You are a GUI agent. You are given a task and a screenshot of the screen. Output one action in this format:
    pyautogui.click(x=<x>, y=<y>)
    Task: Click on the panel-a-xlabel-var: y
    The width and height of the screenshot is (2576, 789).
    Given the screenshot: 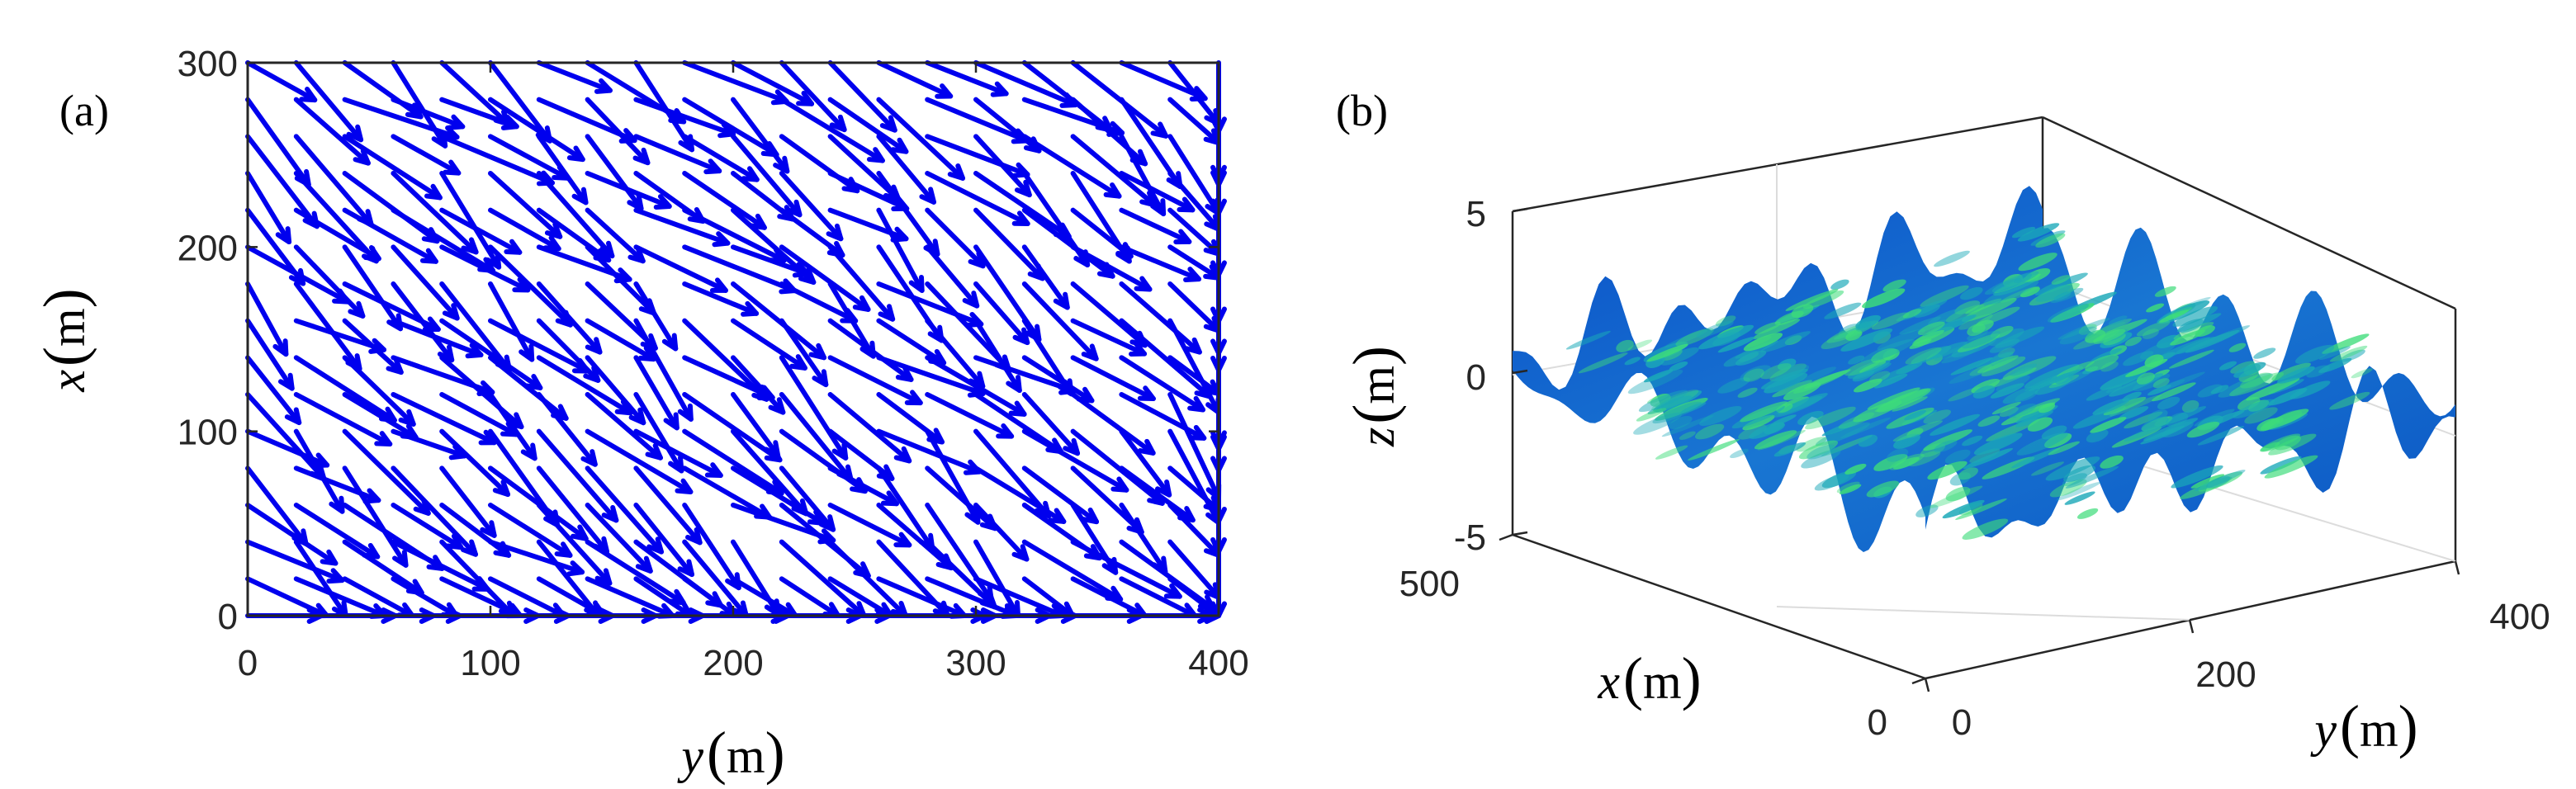 What is the action you would take?
    pyautogui.click(x=689, y=756)
    